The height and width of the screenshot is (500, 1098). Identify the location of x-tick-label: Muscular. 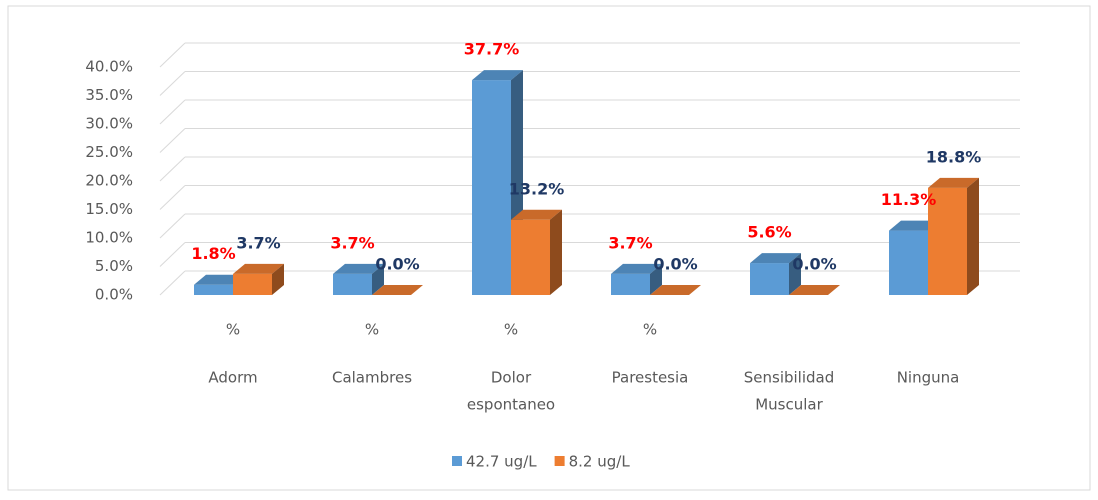
(789, 405).